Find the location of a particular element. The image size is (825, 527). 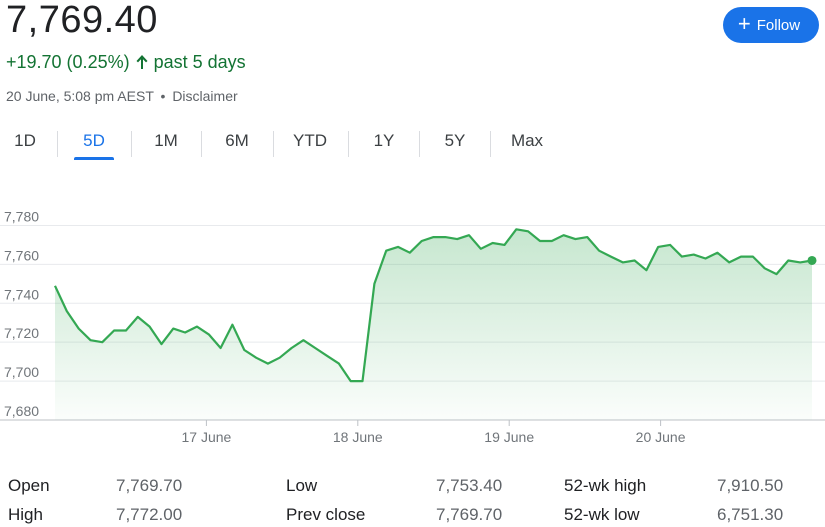

tab-5d: 5D is located at coordinates (94, 144).